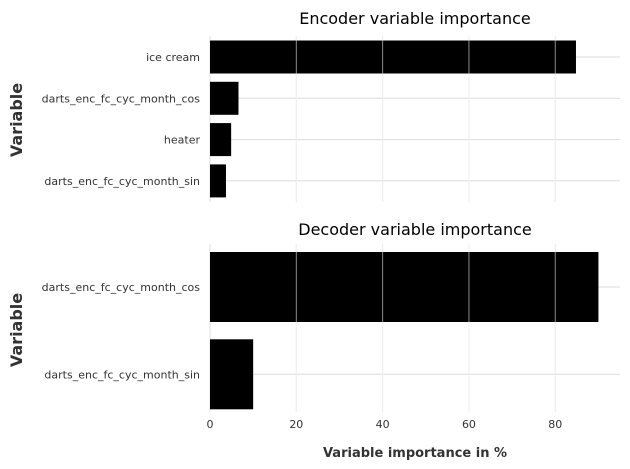 The width and height of the screenshot is (630, 469). I want to click on encoder-y-axis-label: Variable, so click(16, 120).